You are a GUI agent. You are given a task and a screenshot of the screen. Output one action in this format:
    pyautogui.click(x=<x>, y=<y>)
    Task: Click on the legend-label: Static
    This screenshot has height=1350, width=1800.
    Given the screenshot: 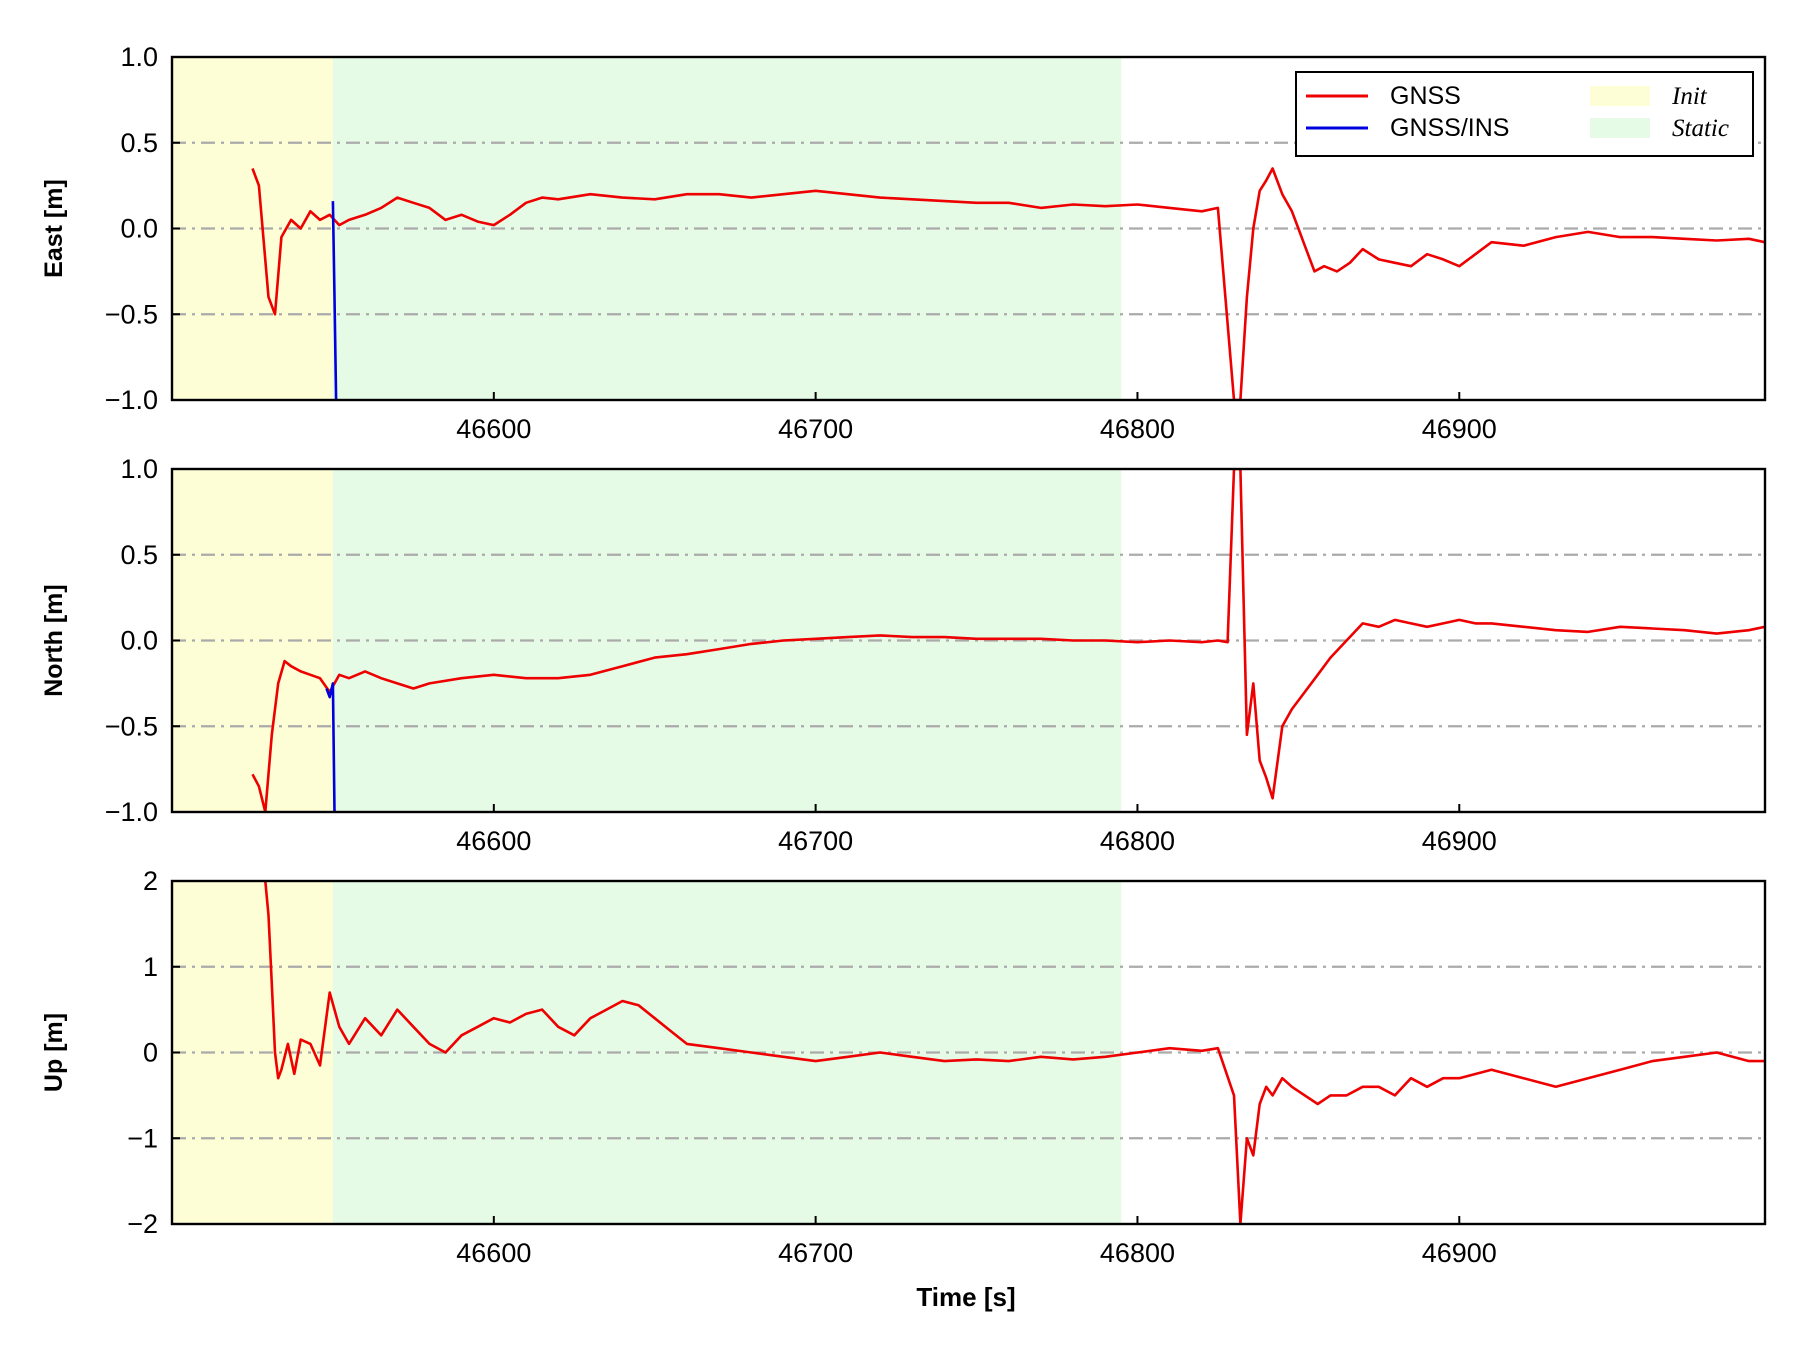 What is the action you would take?
    pyautogui.click(x=1700, y=128)
    